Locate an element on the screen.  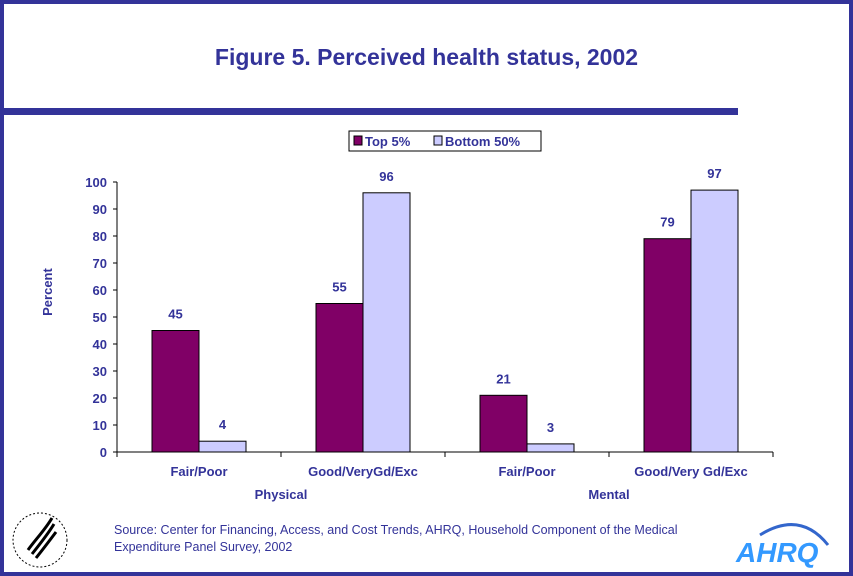
y-tick-label: 20 is located at coordinates (100, 398).